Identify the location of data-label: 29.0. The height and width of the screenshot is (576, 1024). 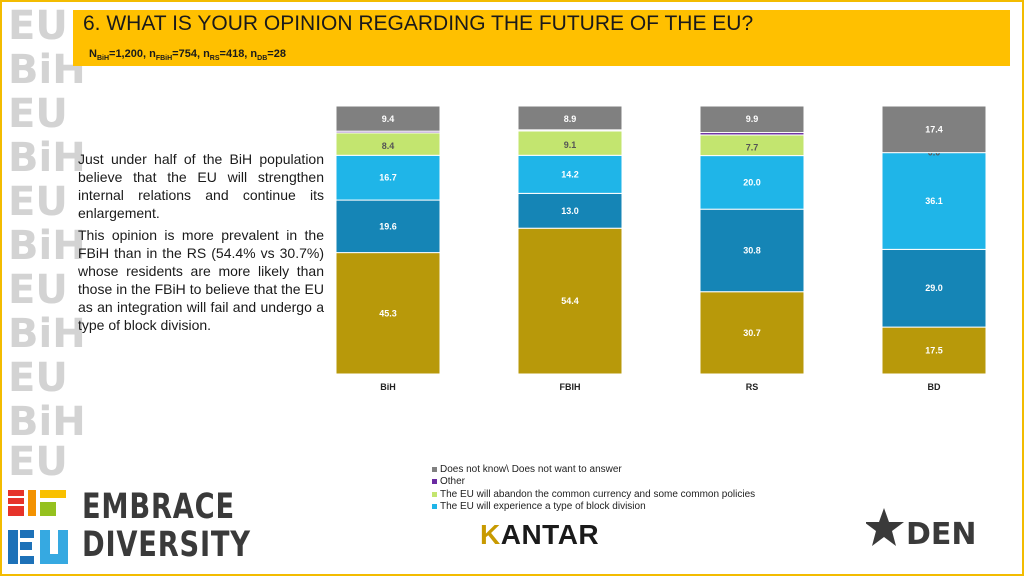
(934, 288).